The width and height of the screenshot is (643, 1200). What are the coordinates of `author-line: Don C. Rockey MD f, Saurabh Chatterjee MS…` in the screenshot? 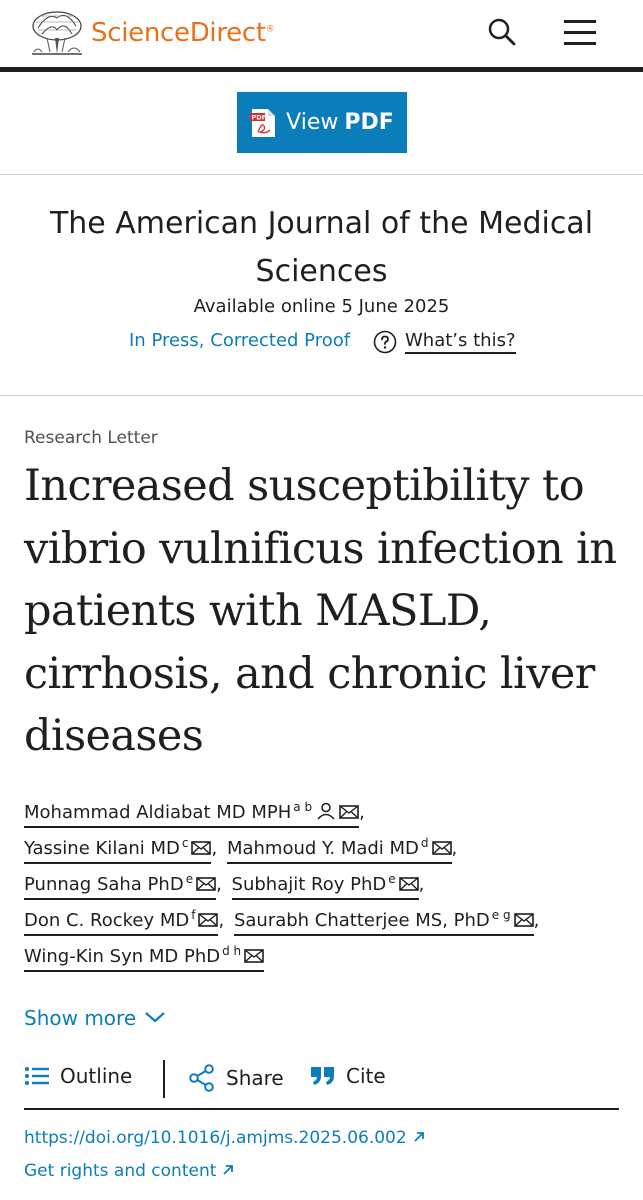 It's located at (281, 923).